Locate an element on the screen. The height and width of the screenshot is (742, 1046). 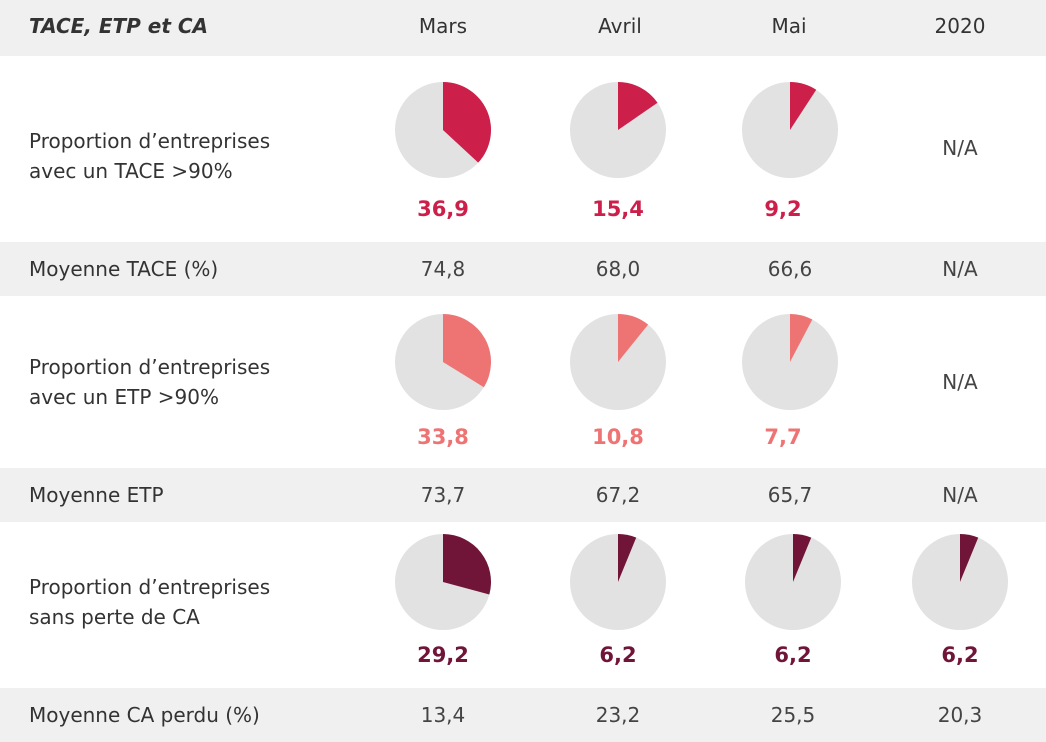
tace-average-avril: 68,0 is located at coordinates (618, 269).